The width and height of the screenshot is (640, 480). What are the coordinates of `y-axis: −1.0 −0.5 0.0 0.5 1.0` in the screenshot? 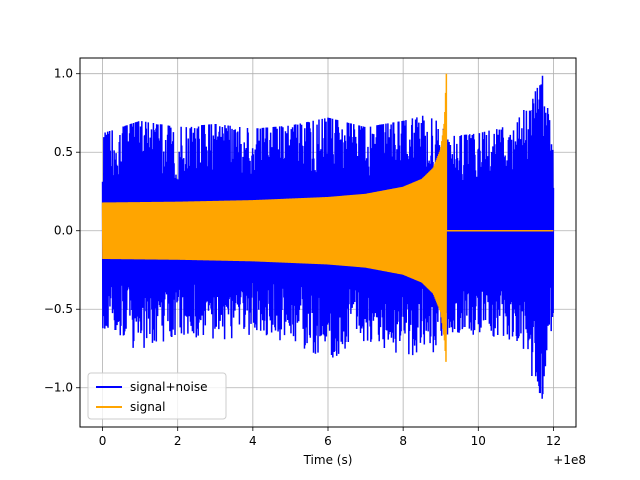 It's located at (62, 231).